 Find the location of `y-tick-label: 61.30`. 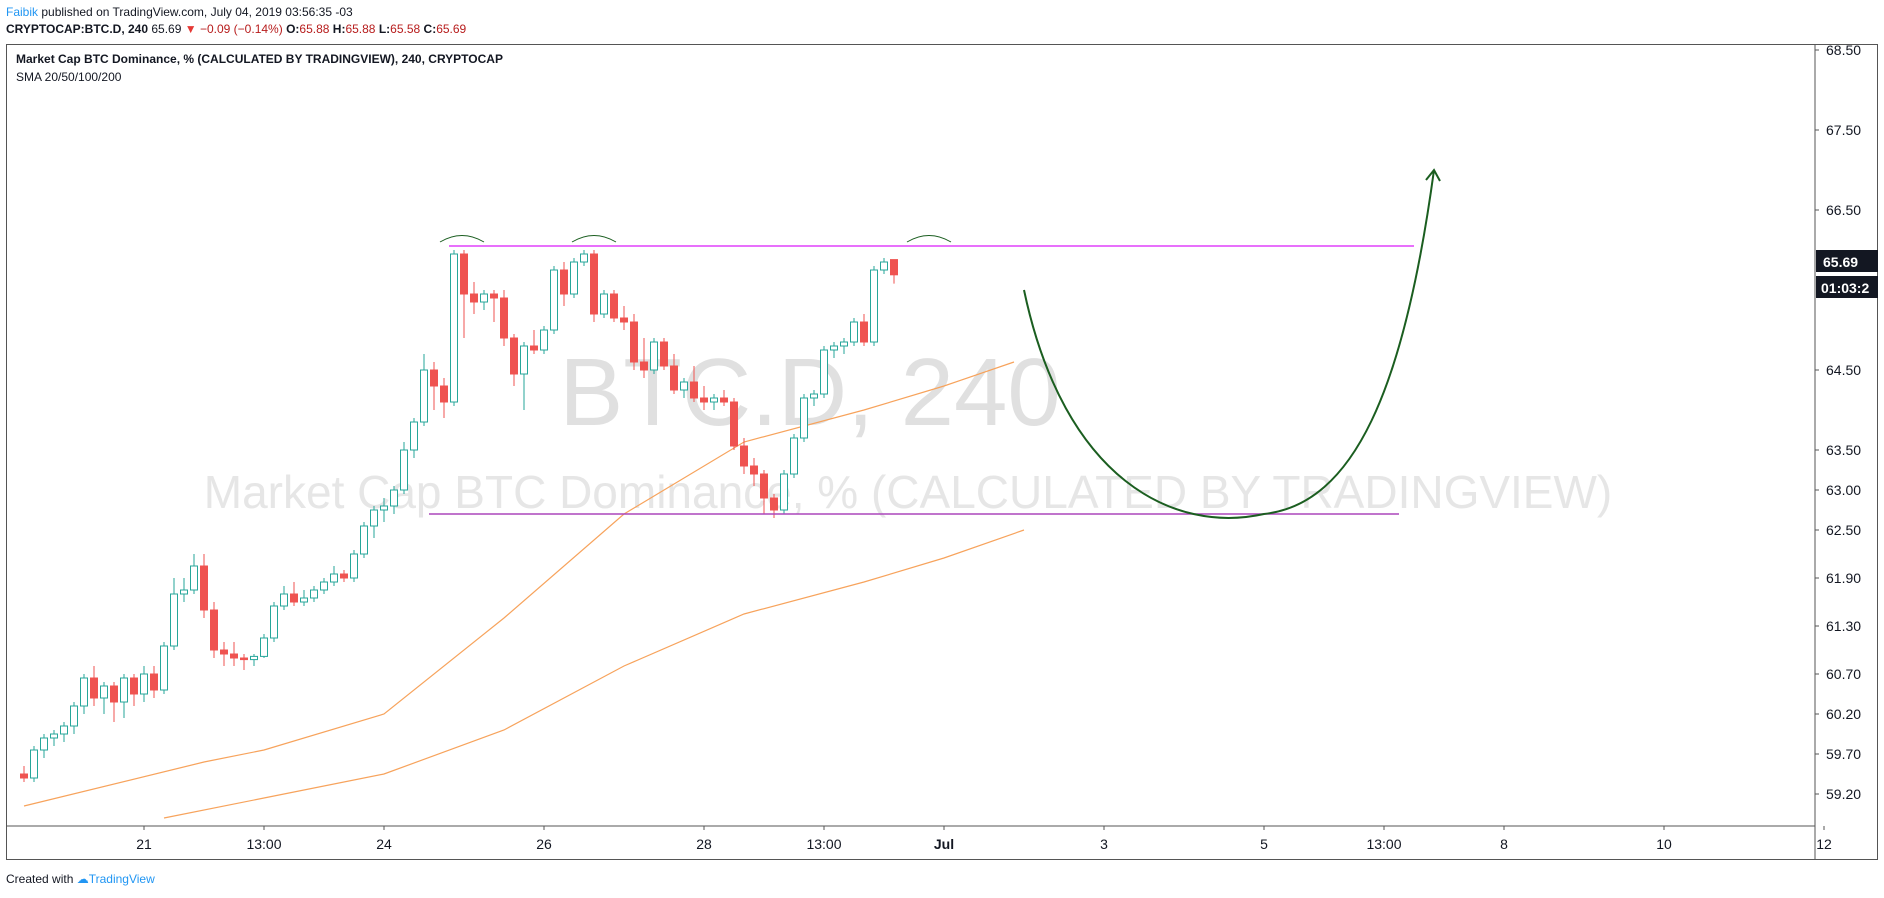

y-tick-label: 61.30 is located at coordinates (1843, 626).